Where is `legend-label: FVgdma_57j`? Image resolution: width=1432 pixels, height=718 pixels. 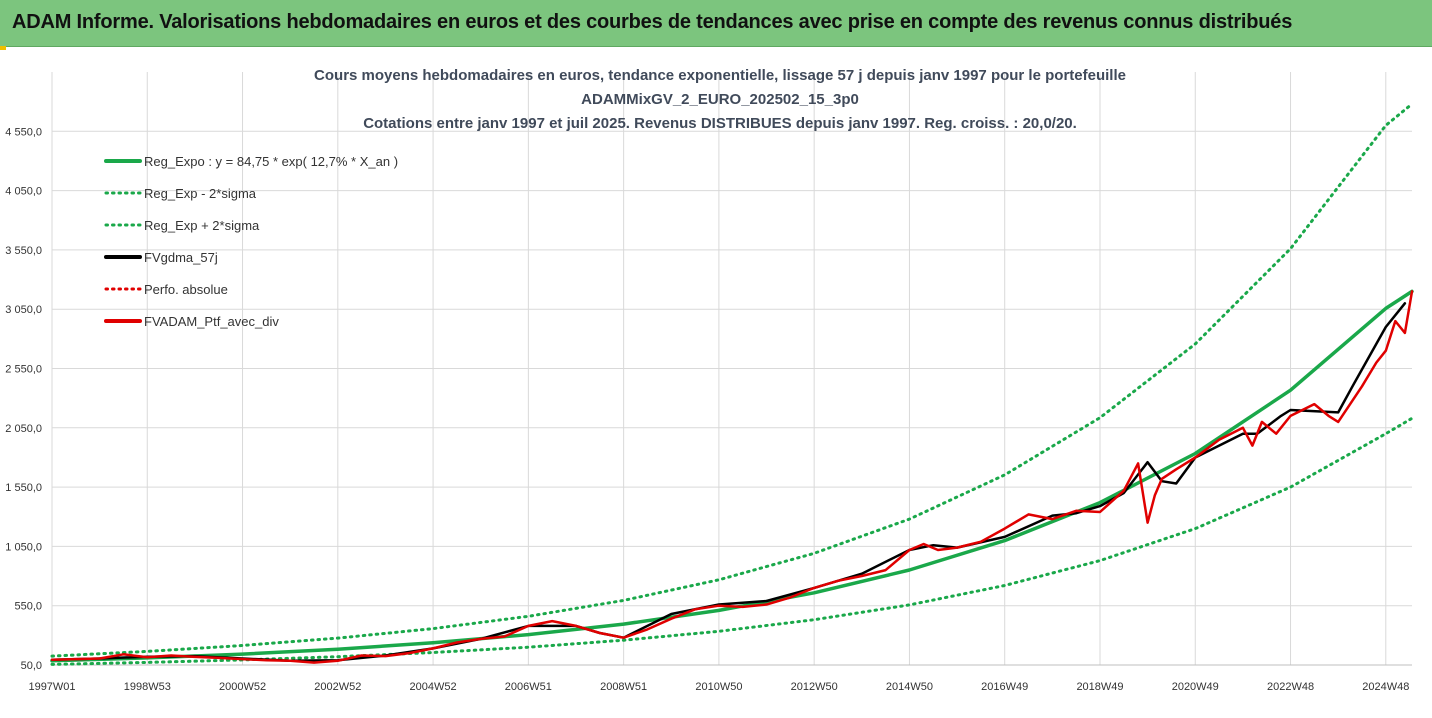 legend-label: FVgdma_57j is located at coordinates (181, 257).